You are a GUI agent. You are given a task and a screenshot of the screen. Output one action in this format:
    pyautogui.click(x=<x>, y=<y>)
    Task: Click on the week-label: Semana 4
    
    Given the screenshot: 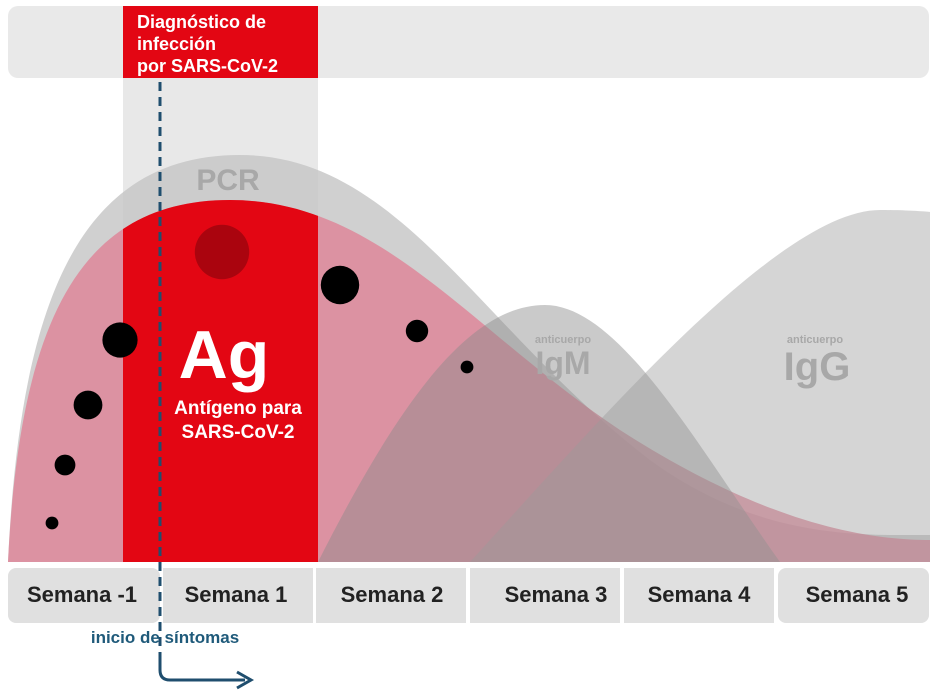 What is the action you would take?
    pyautogui.click(x=699, y=594)
    